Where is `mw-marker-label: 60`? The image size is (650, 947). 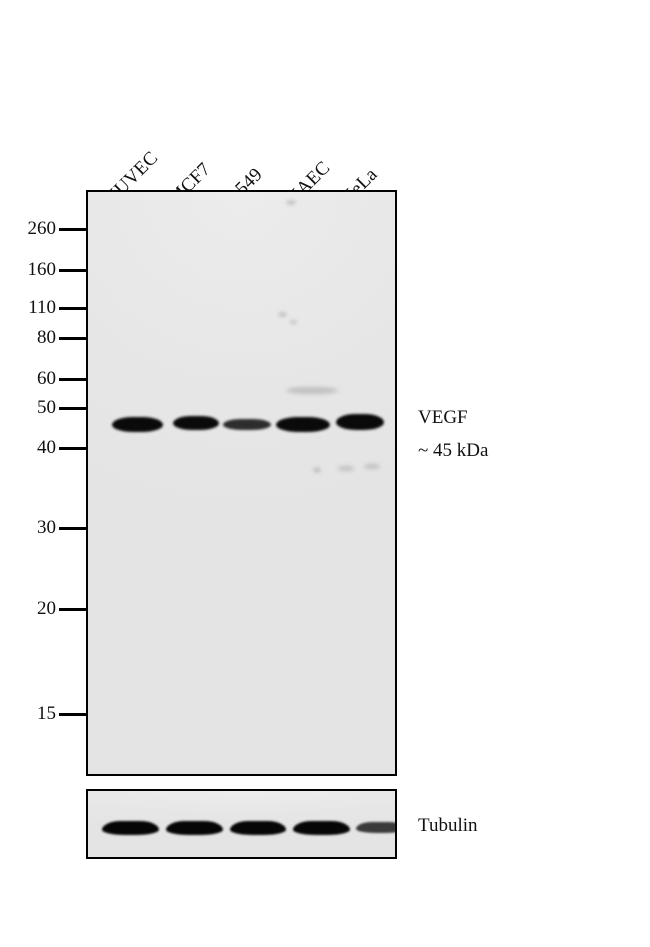
mw-marker-label: 60 is located at coordinates (46, 378).